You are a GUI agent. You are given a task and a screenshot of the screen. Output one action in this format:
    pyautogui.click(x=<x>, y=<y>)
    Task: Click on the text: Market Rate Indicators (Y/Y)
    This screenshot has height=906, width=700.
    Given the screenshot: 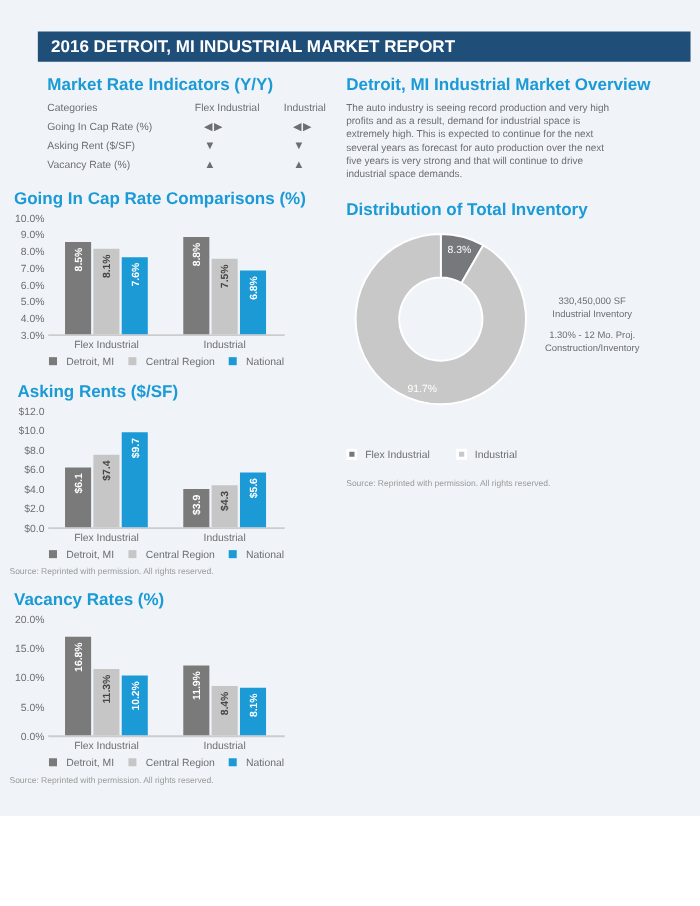 What is the action you would take?
    pyautogui.click(x=160, y=84)
    